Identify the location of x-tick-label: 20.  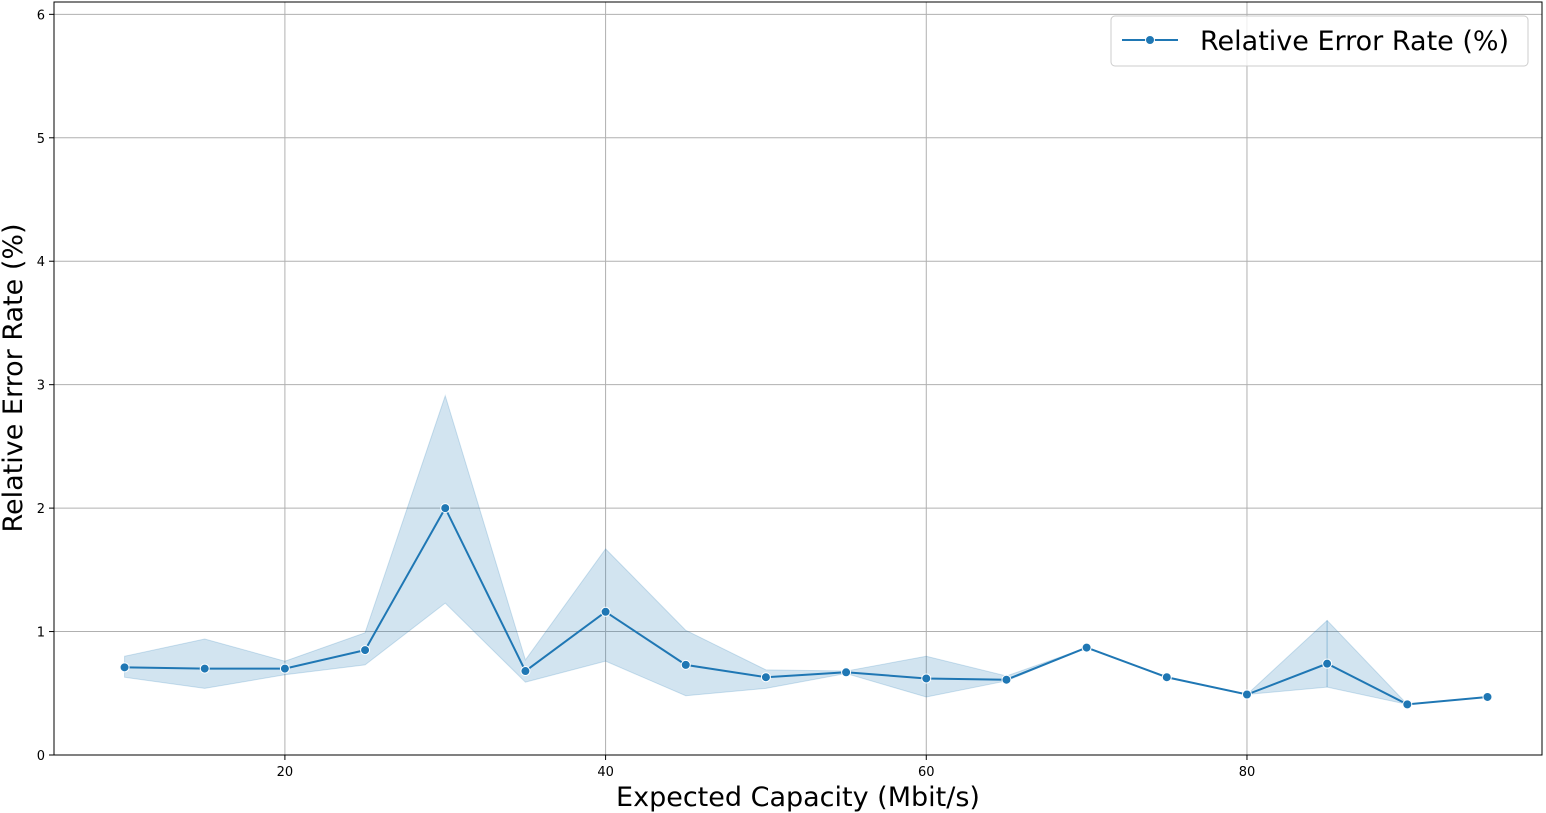
(285, 772).